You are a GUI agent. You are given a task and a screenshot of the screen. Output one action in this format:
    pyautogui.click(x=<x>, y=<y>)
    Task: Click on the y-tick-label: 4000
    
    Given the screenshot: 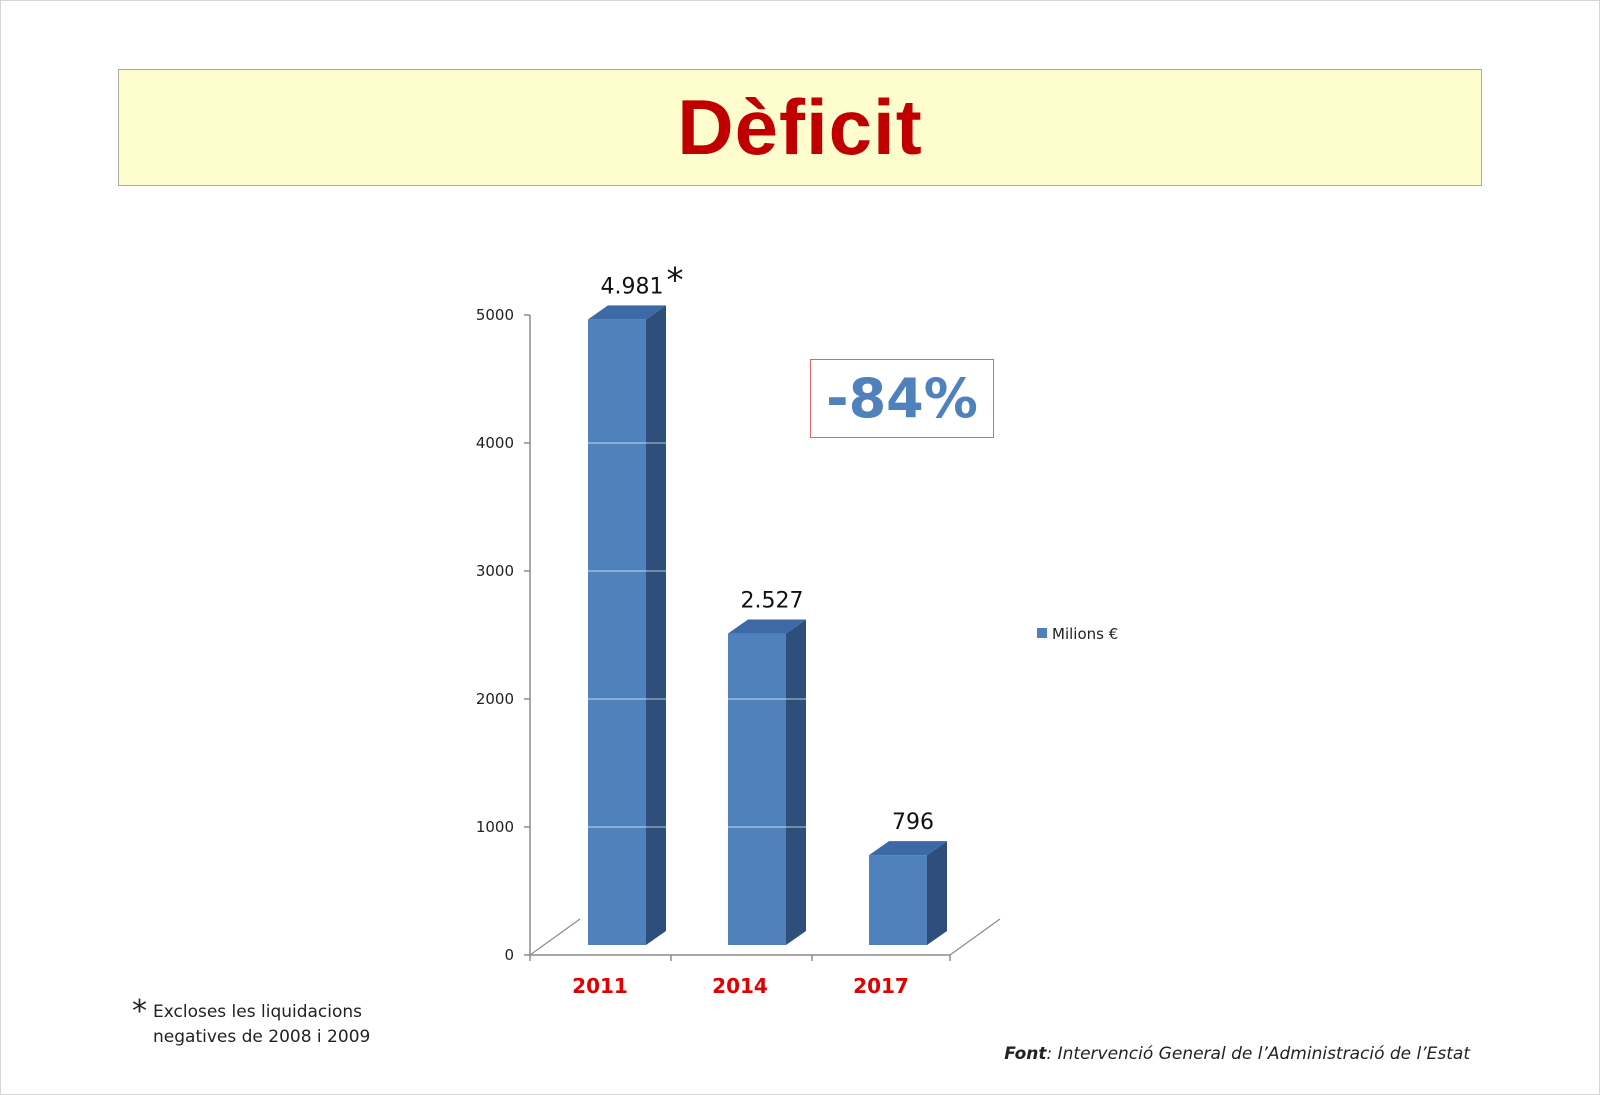 What is the action you would take?
    pyautogui.click(x=495, y=443)
    